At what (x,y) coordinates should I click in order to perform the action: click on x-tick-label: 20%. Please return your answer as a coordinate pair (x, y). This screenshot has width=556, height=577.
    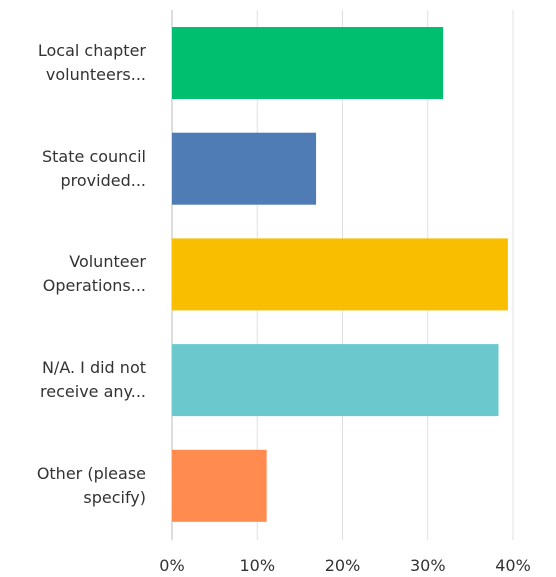
    Looking at the image, I should click on (342, 565).